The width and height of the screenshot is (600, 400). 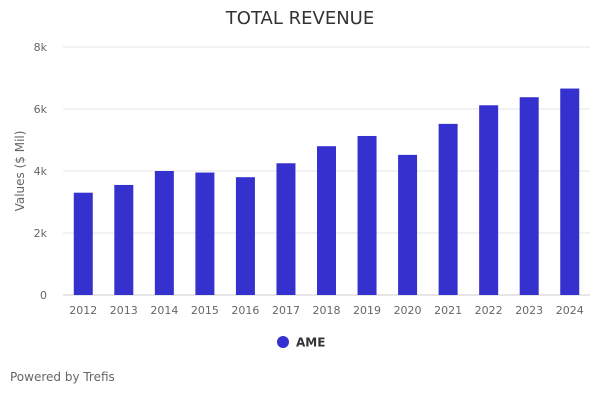 I want to click on bar-2020, so click(x=408, y=224).